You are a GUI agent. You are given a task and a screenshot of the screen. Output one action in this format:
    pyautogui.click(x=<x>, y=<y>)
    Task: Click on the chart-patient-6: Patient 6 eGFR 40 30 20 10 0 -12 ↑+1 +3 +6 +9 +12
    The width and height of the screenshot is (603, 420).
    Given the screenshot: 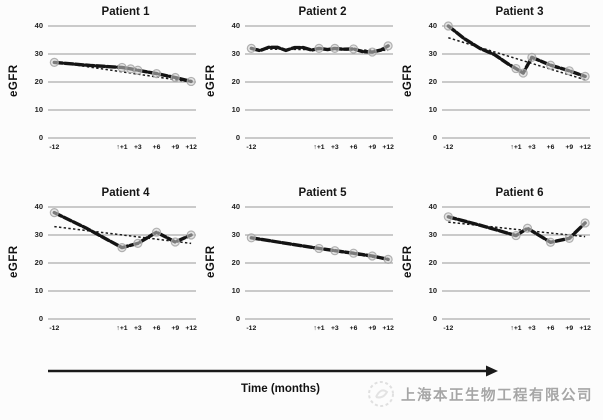 What is the action you would take?
    pyautogui.click(x=498, y=271)
    